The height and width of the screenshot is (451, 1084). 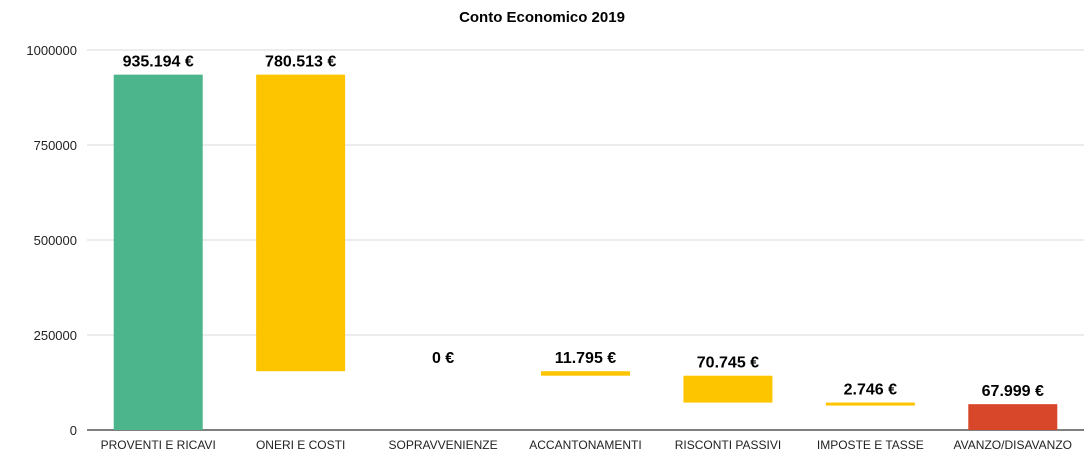 What do you see at coordinates (300, 444) in the screenshot?
I see `x-tick-label: ONERI E COSTI` at bounding box center [300, 444].